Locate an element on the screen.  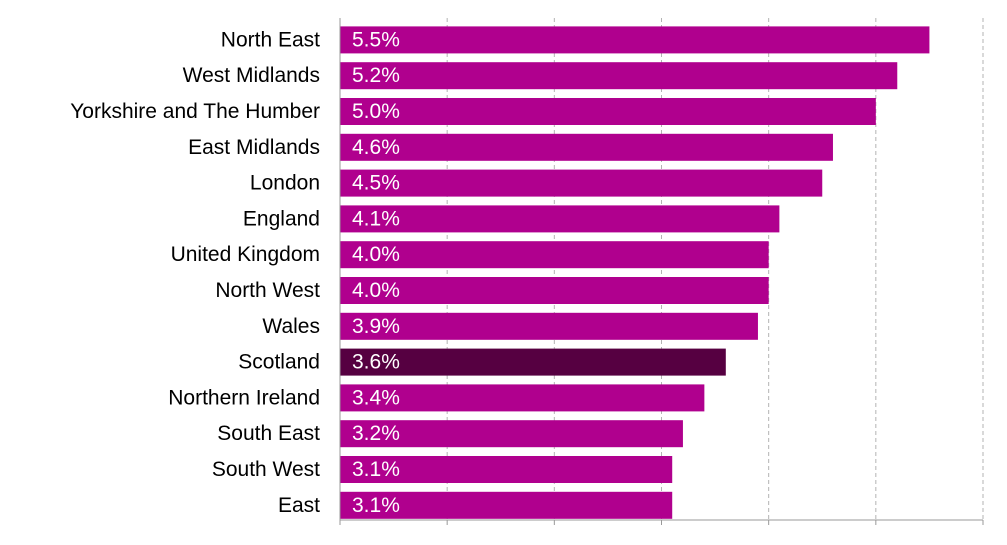
data-label: 5.5% is located at coordinates (376, 39).